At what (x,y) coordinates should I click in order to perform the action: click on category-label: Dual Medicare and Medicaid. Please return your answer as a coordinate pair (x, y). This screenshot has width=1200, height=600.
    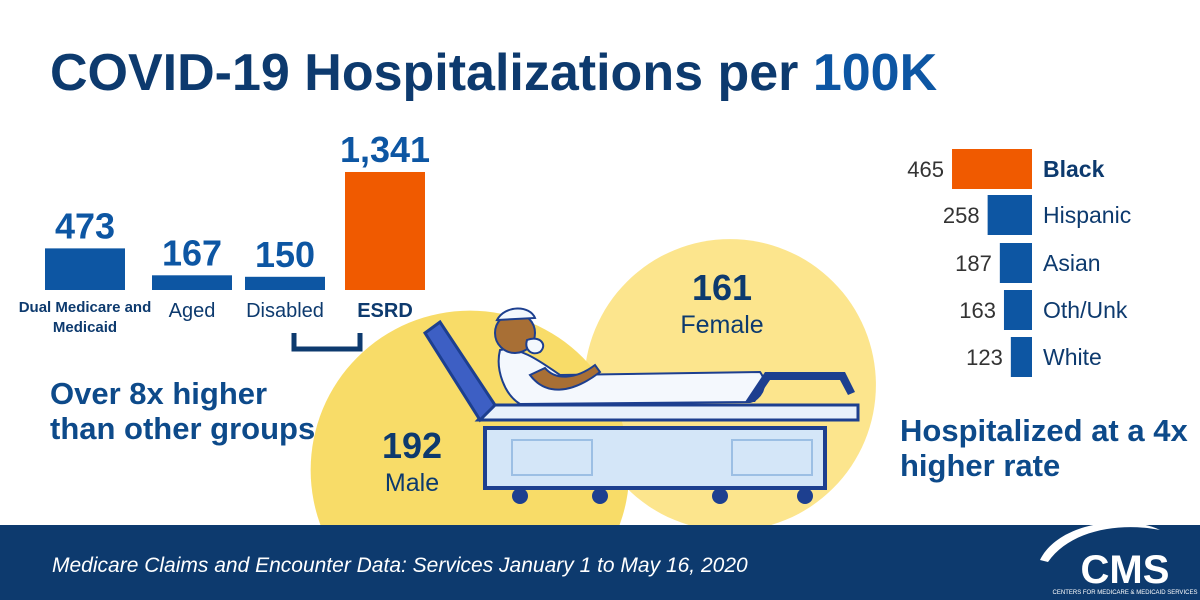
    Looking at the image, I should click on (85, 318).